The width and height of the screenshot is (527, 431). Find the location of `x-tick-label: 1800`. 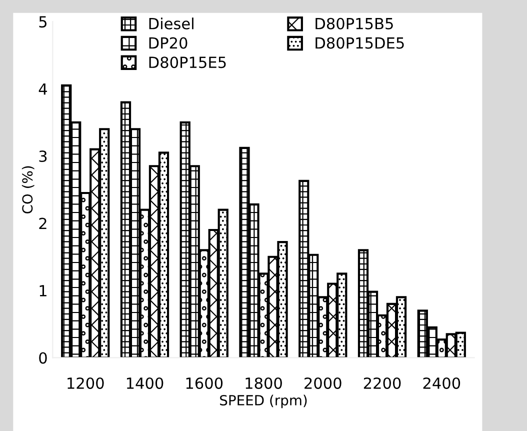

x-tick-label: 1800 is located at coordinates (264, 383).